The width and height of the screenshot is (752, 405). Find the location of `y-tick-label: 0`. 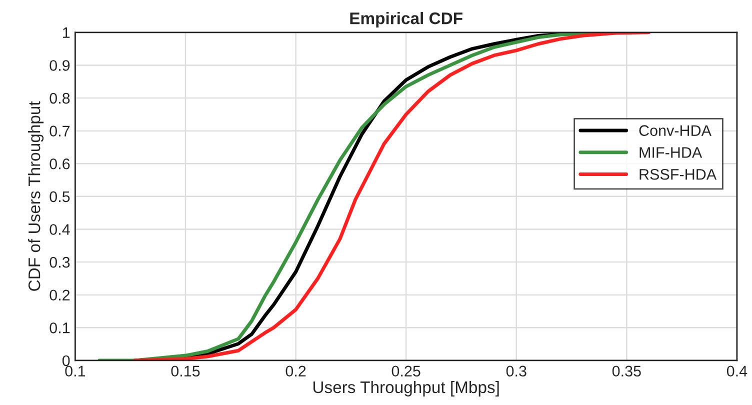

y-tick-label: 0 is located at coordinates (66, 360).